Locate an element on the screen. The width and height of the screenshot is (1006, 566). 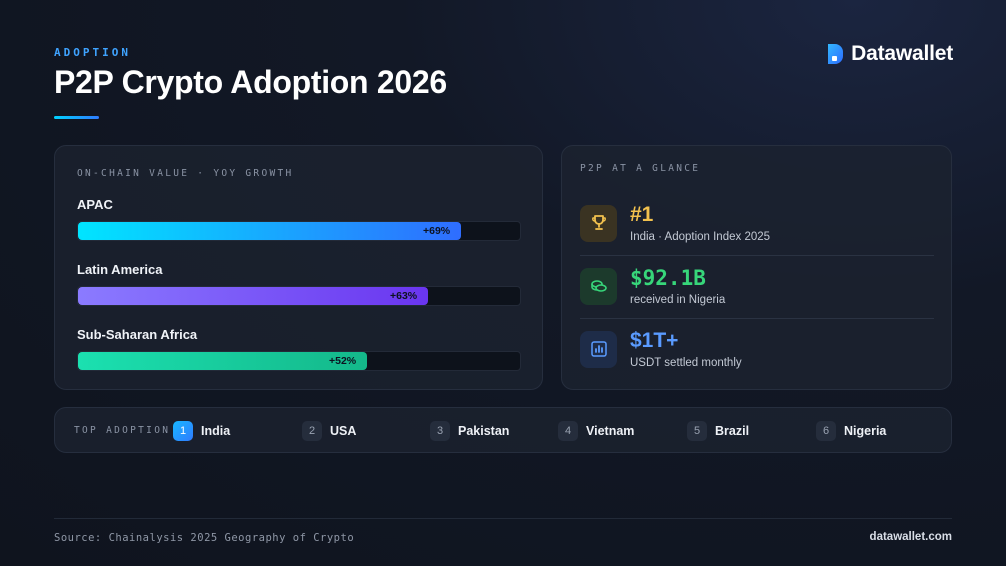
rank-item-india: 1 India is located at coordinates (201, 431).